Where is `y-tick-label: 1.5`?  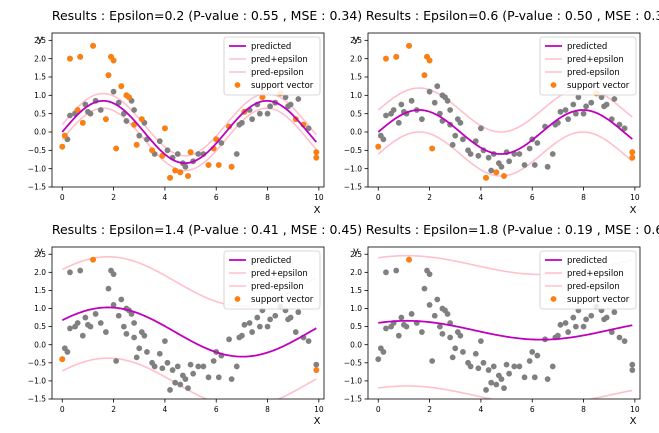
y-tick-label: 1.5 is located at coordinates (40, 77).